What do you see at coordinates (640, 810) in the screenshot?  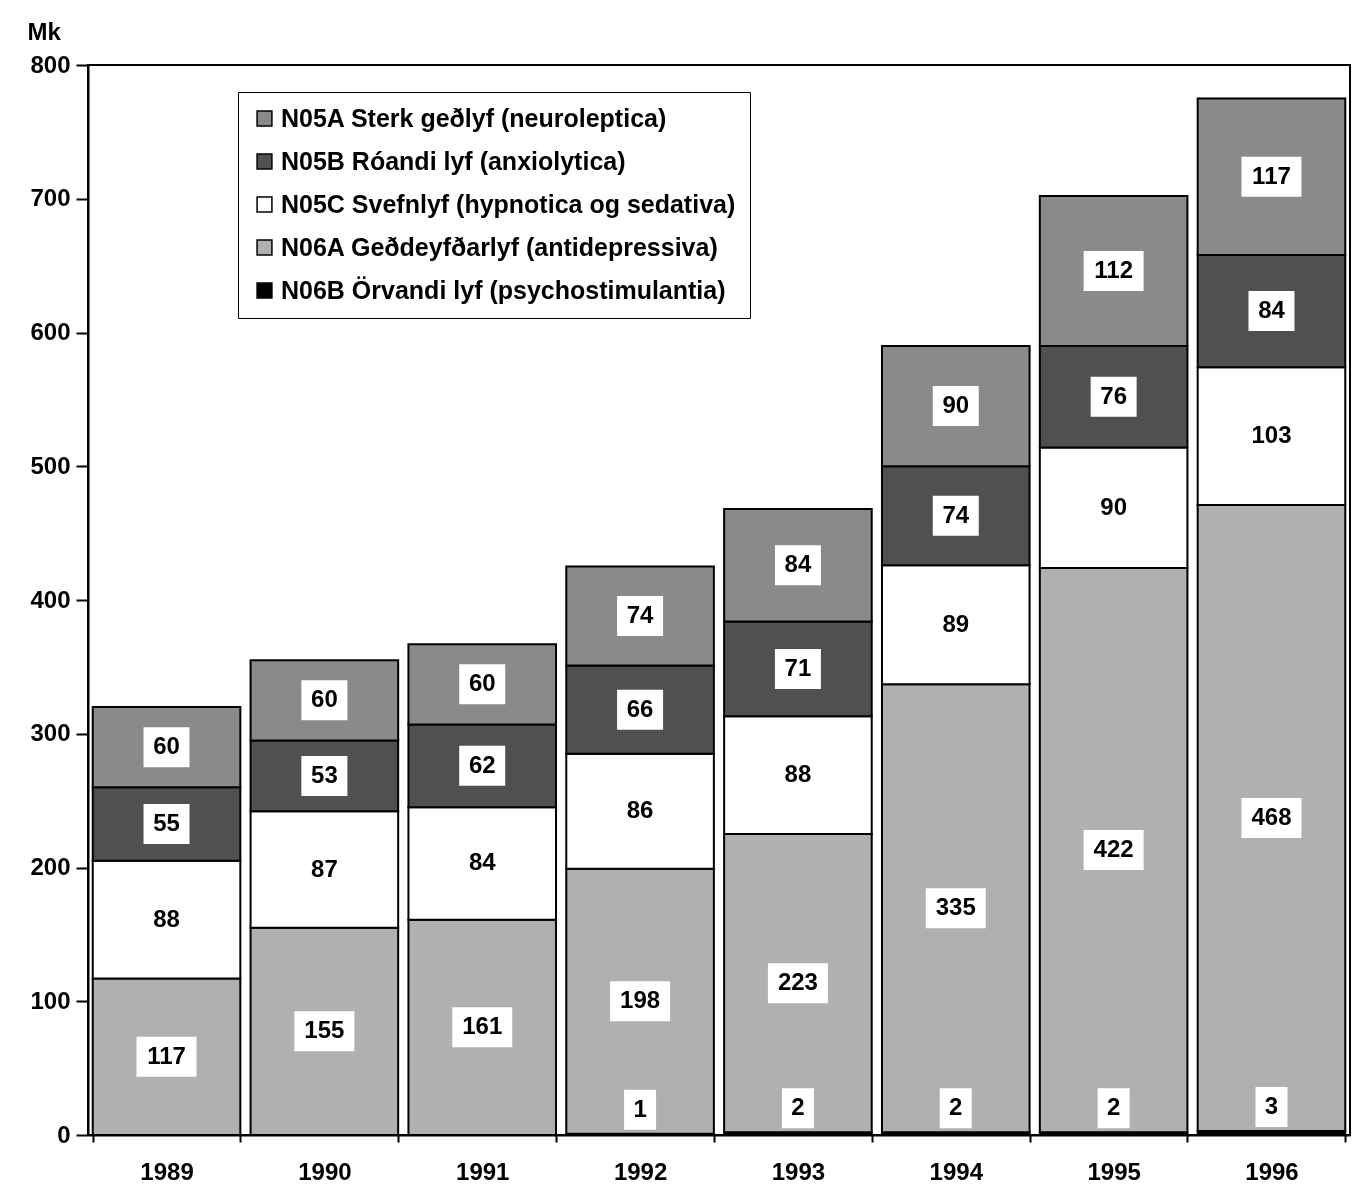 I see `data-label: 86` at bounding box center [640, 810].